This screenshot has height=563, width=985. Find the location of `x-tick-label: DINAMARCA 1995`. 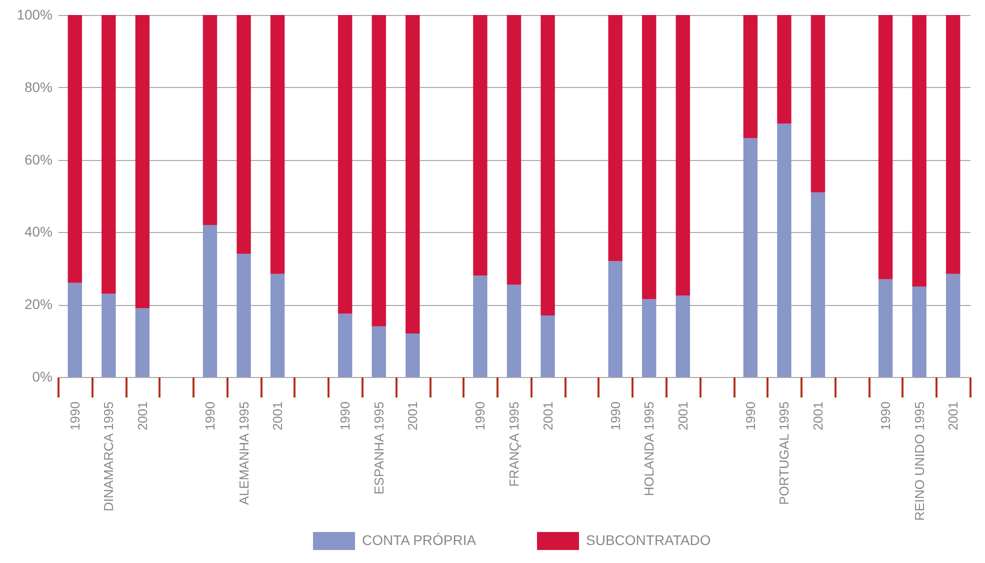

x-tick-label: DINAMARCA 1995 is located at coordinates (108, 457).